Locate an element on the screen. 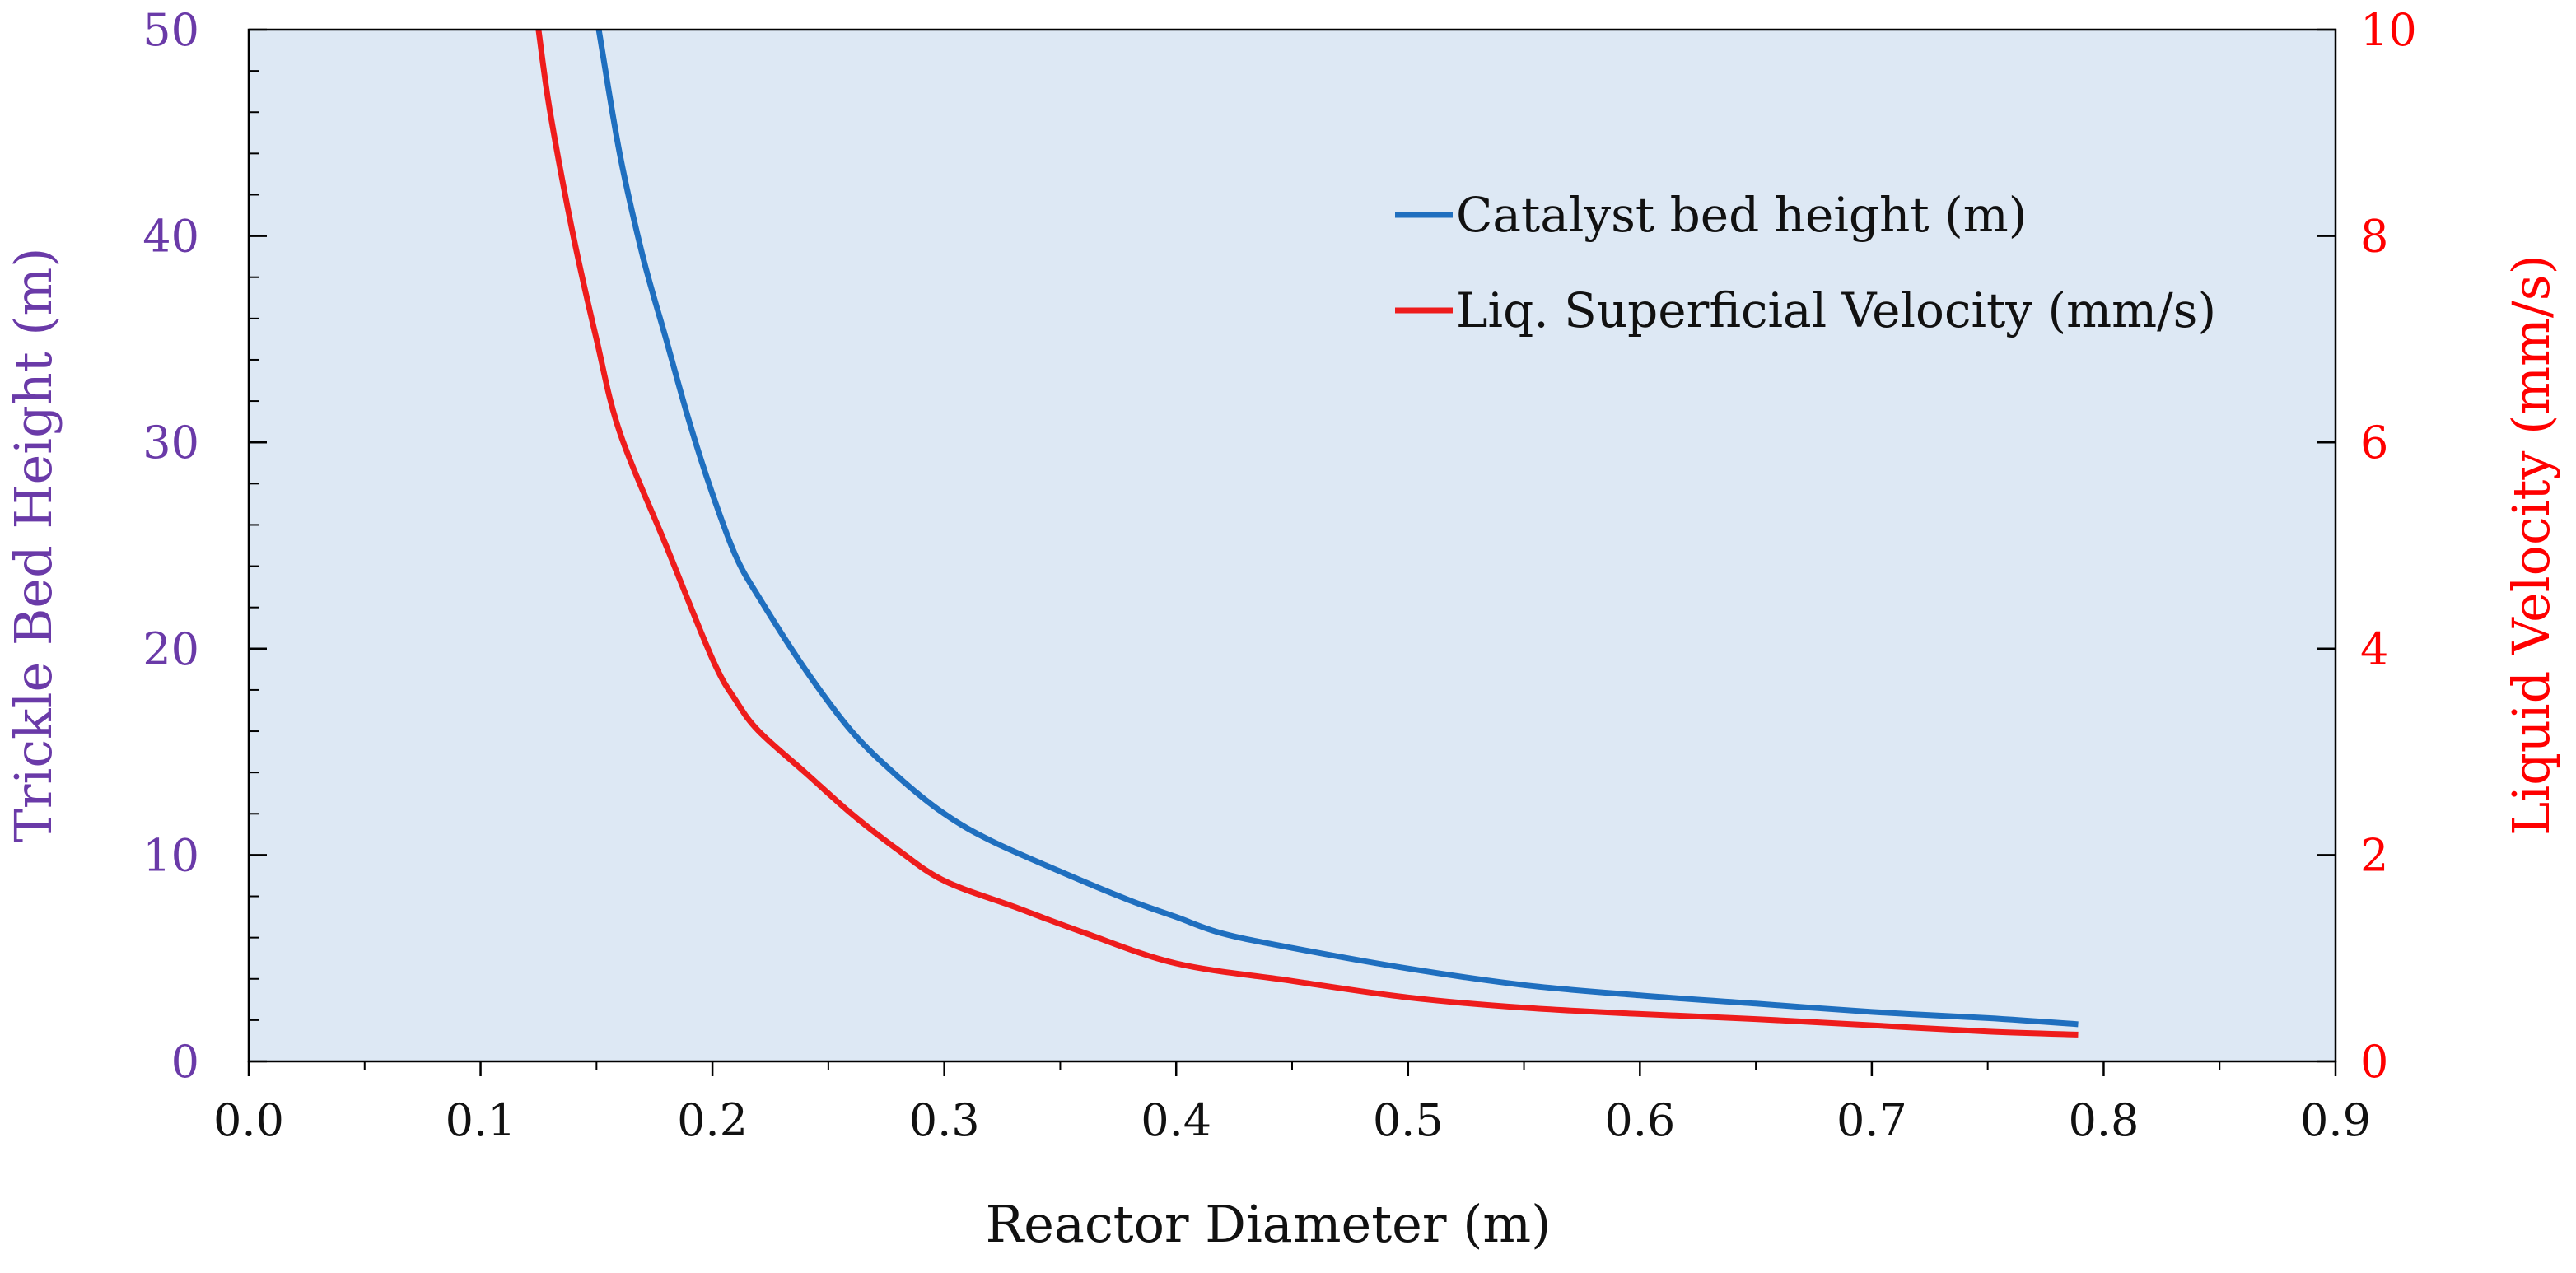 The width and height of the screenshot is (2576, 1273). x-tick-label: 0.6 is located at coordinates (1639, 1120).